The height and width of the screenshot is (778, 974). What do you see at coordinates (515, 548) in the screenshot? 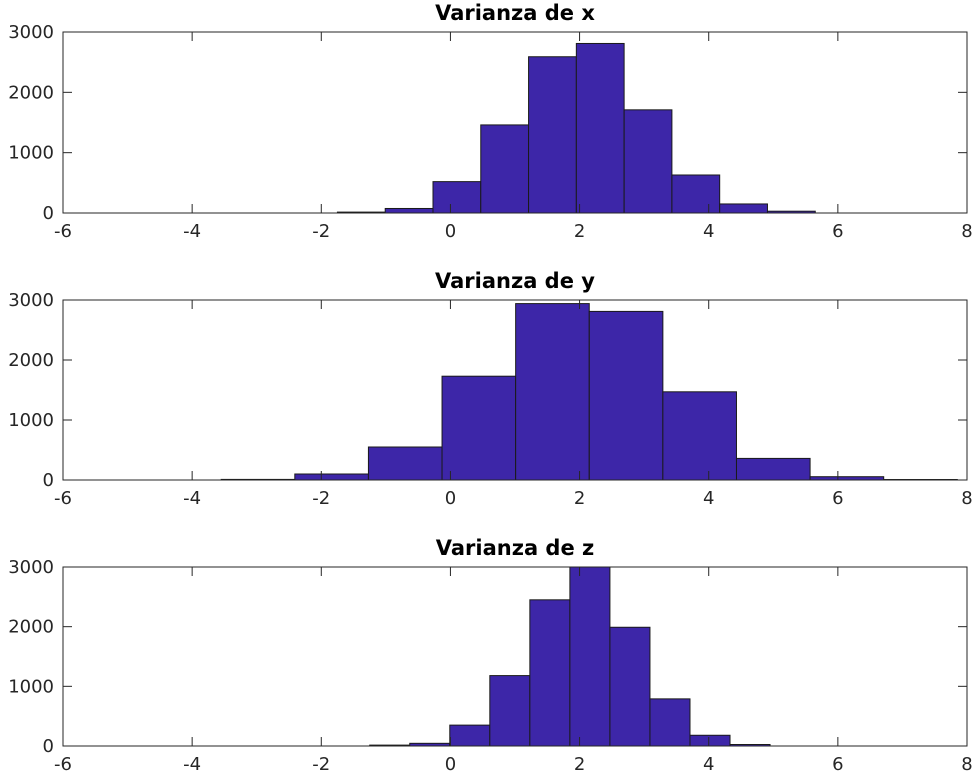
I see `plot-title: Varianza de z` at bounding box center [515, 548].